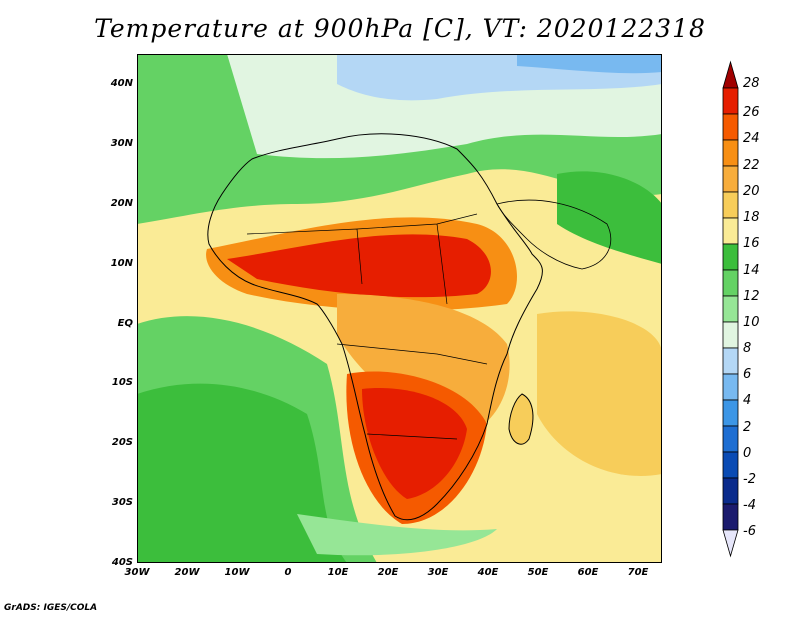 The height and width of the screenshot is (618, 800). What do you see at coordinates (414, 443) in the screenshot?
I see `southern-africa-hot-area` at bounding box center [414, 443].